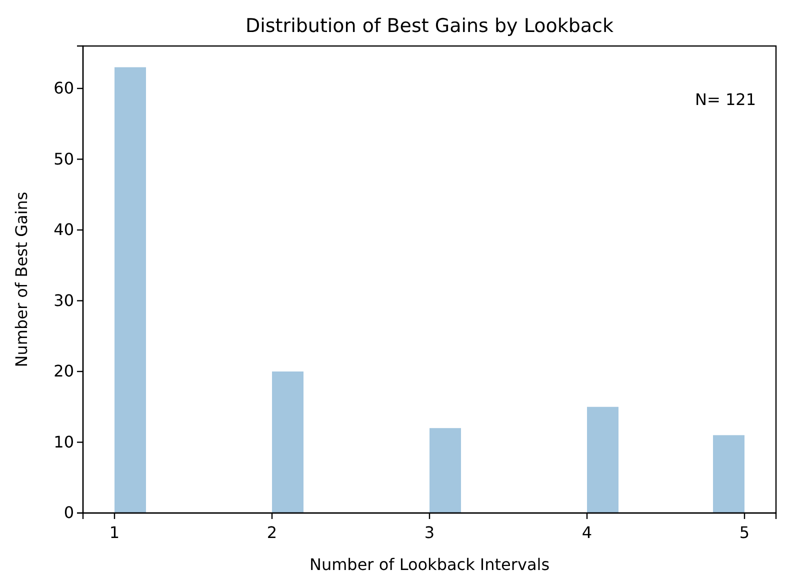 The height and width of the screenshot is (578, 790). What do you see at coordinates (21, 280) in the screenshot?
I see `y-axis-title: Number of Best Gains` at bounding box center [21, 280].